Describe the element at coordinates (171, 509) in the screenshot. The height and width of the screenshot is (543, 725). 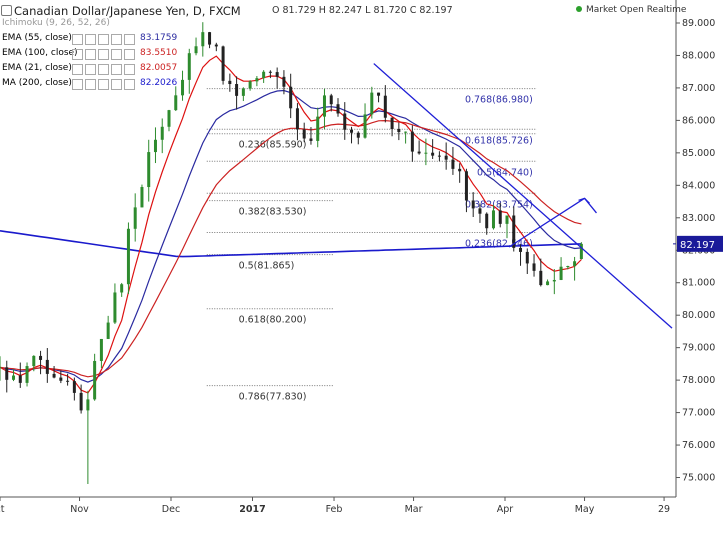
I see `x-tick-label: Dec` at that location.